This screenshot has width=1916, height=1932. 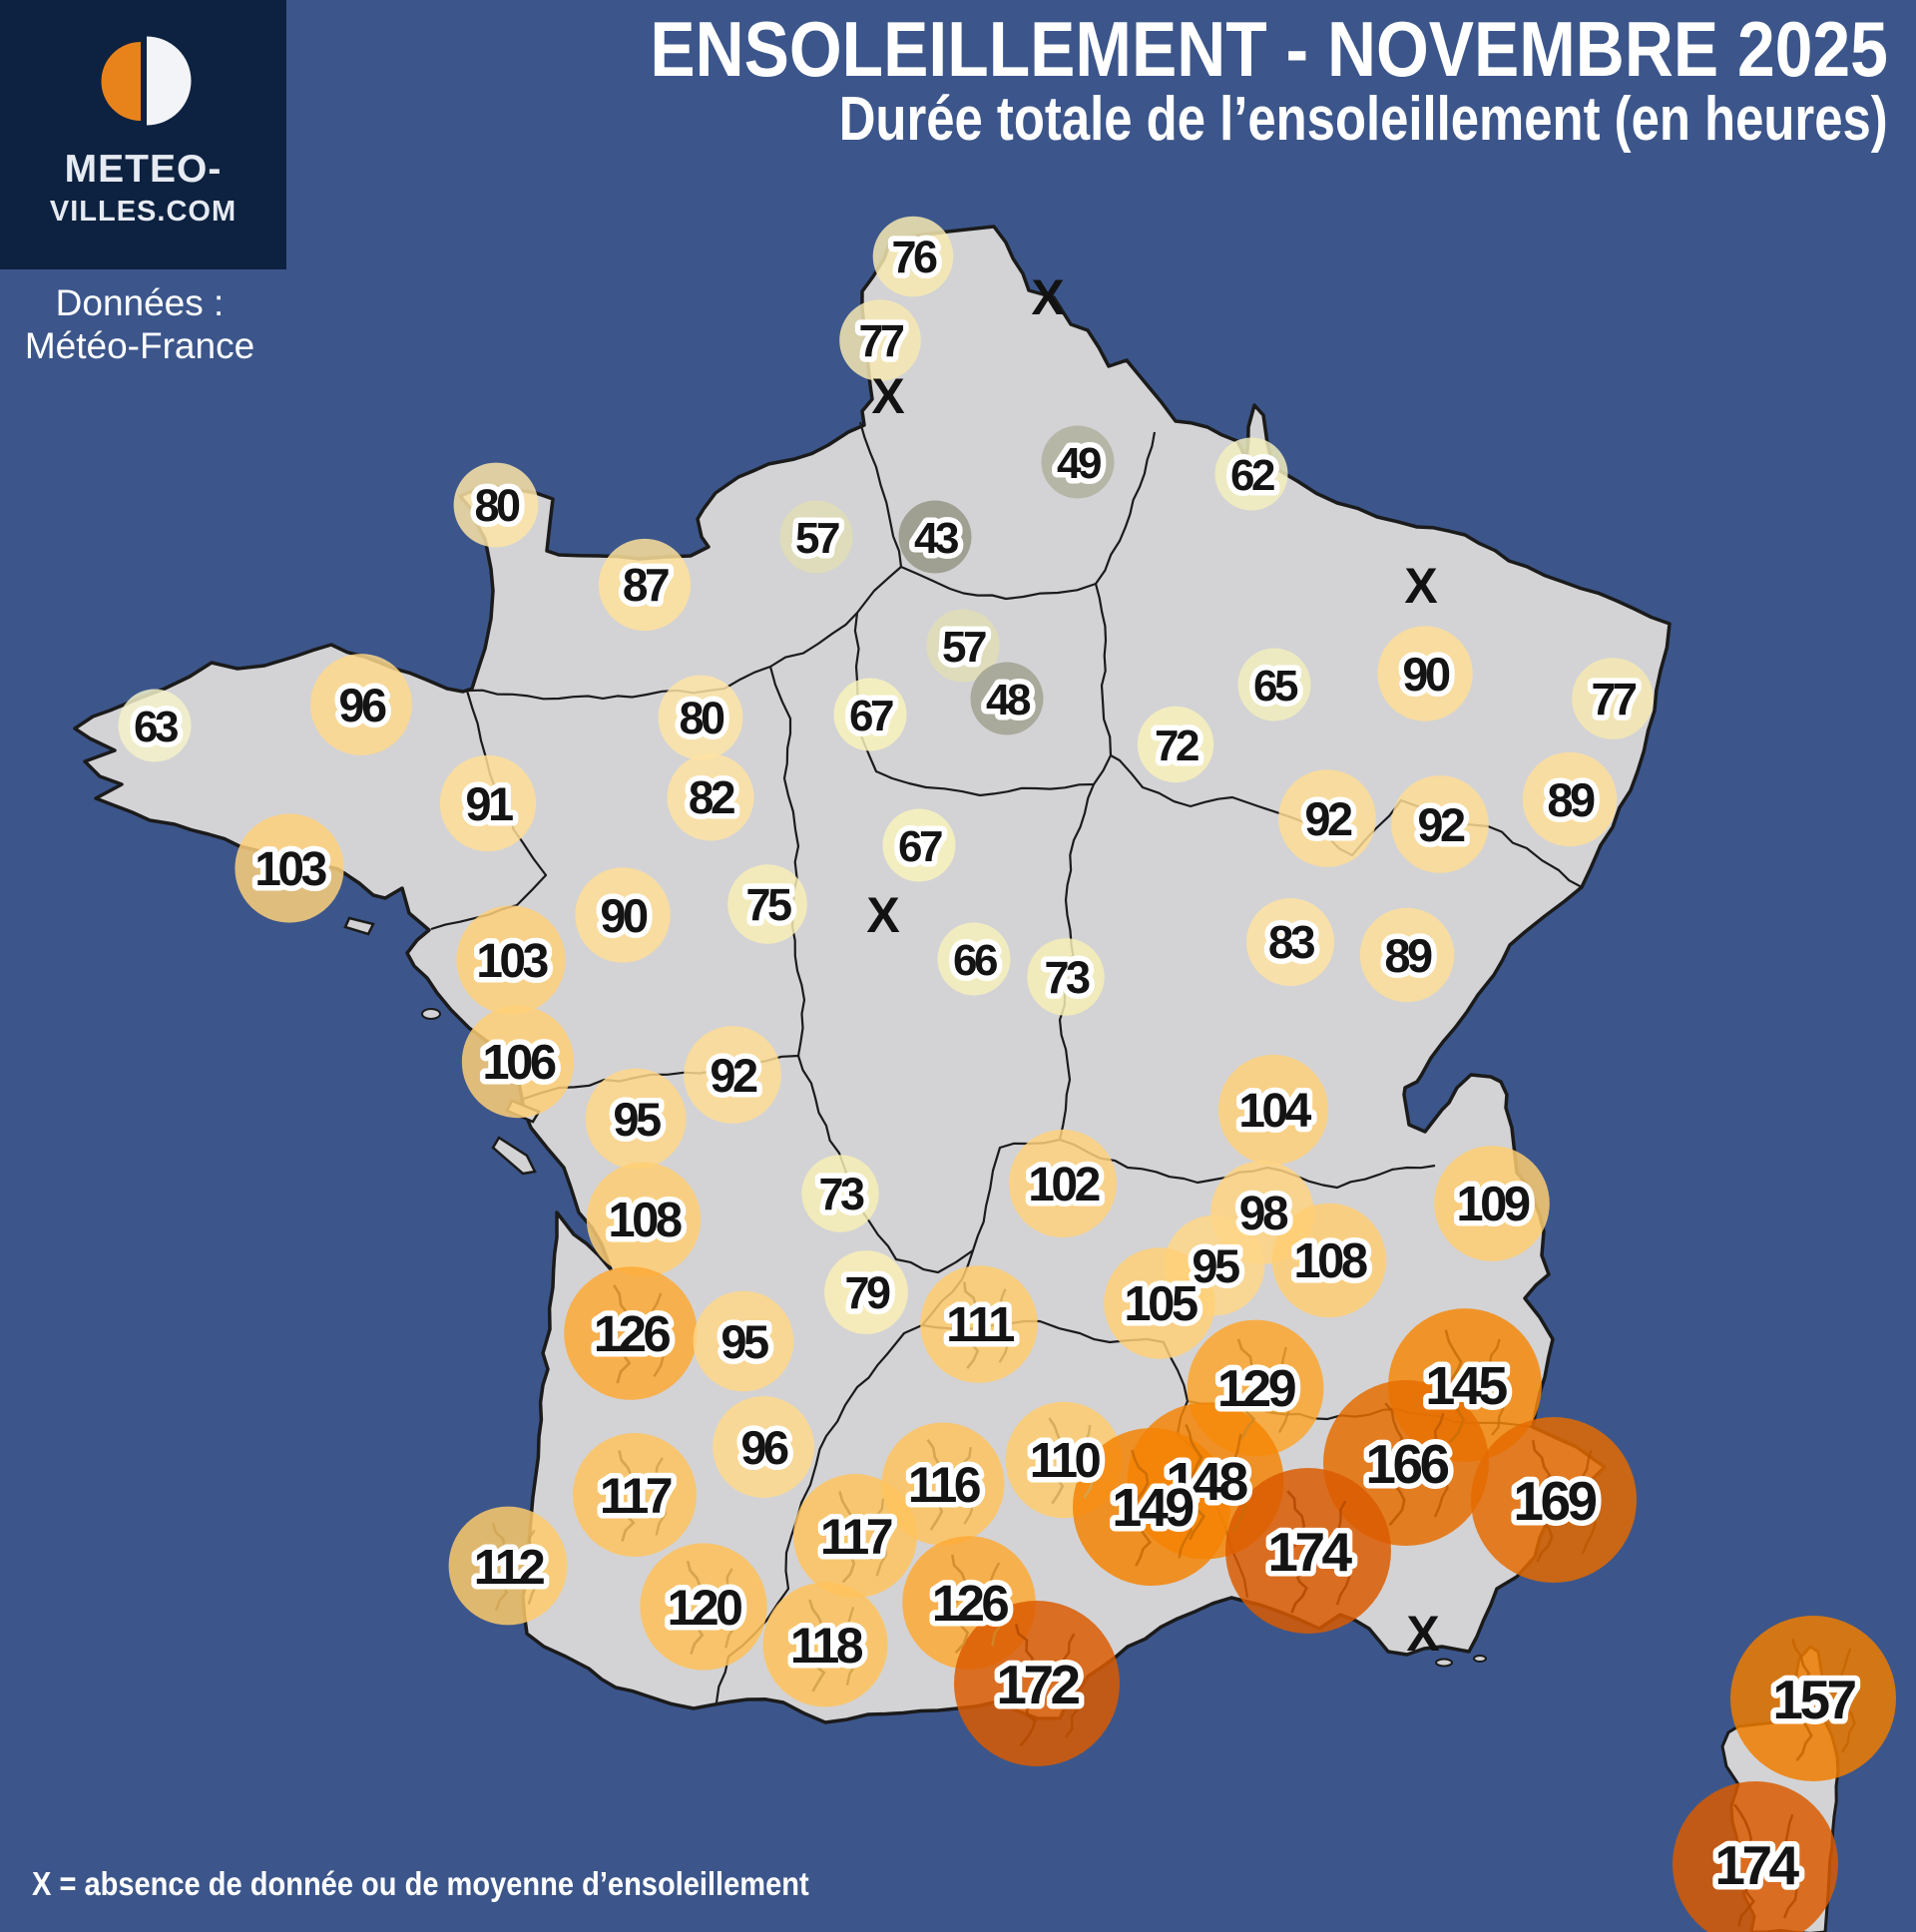 What do you see at coordinates (1275, 686) in the screenshot?
I see `svg-text: 65` at bounding box center [1275, 686].